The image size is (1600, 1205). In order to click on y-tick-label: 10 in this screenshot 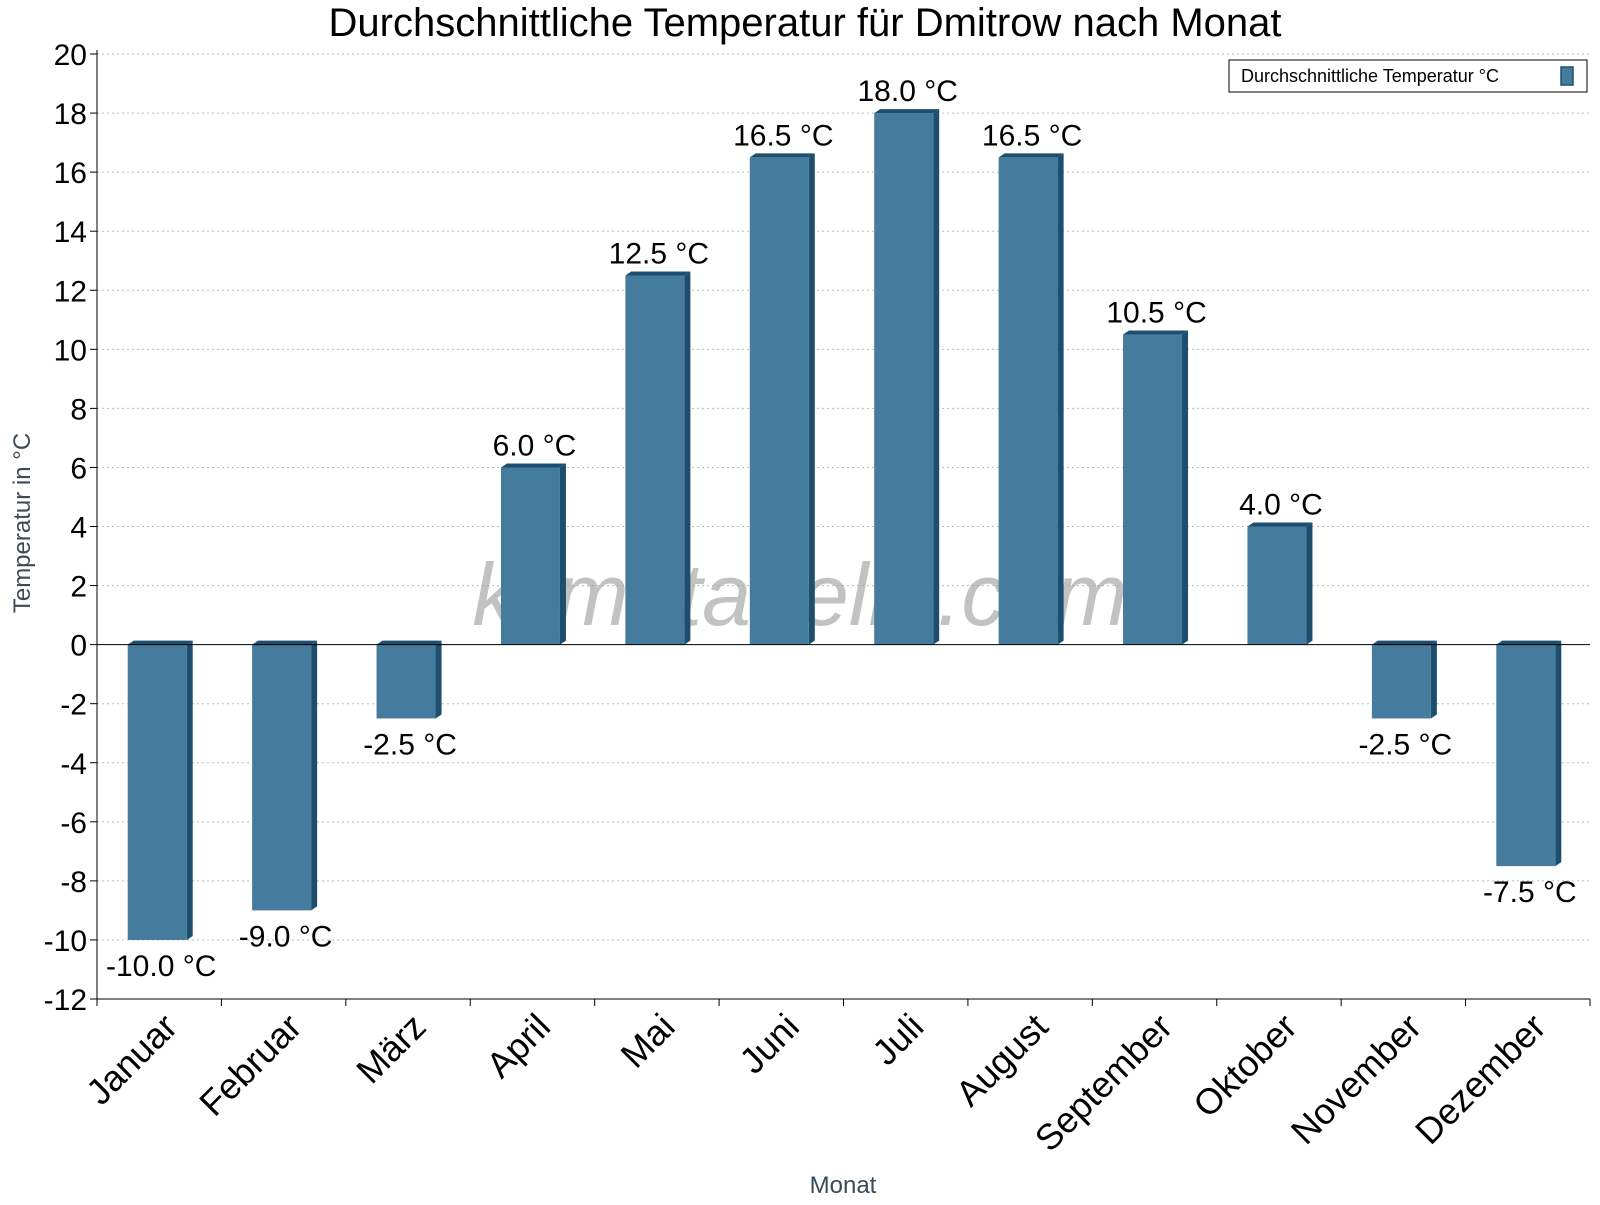, I will do `click(70, 350)`.